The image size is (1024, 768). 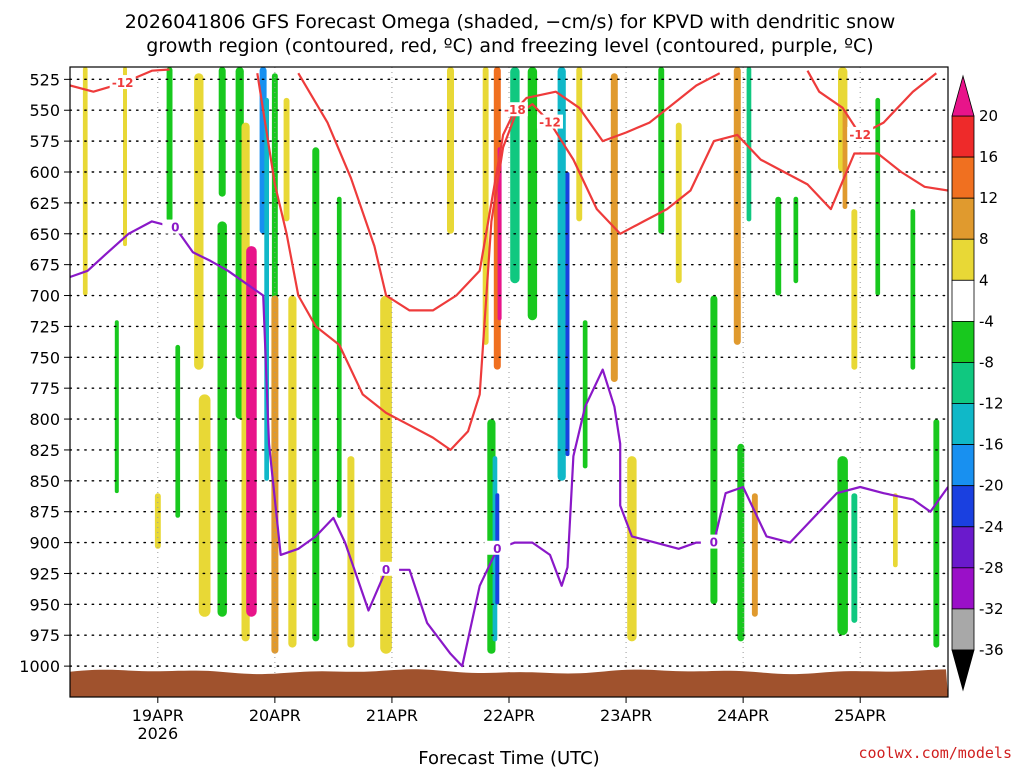 I want to click on x-tick-label: 22APR, so click(x=509, y=715).